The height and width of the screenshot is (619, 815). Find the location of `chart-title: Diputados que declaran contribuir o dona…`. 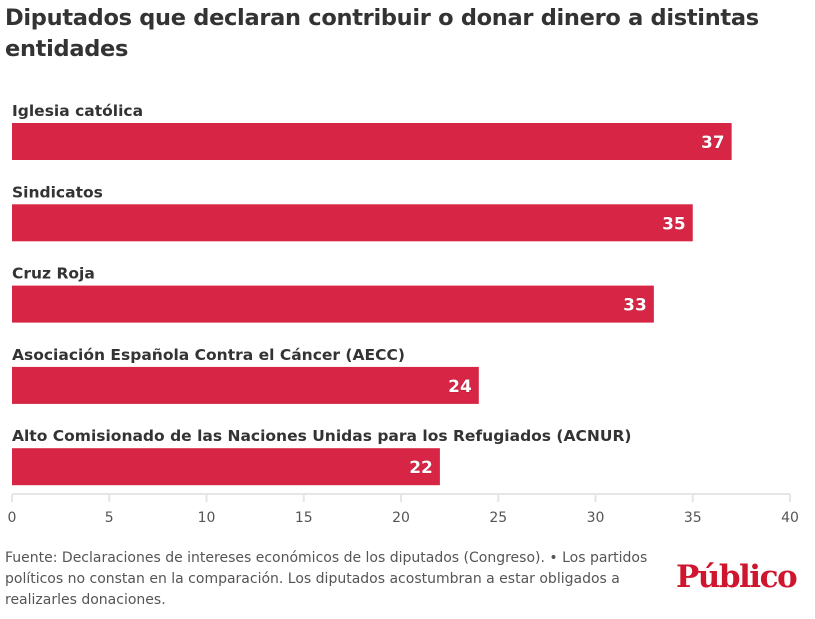

chart-title: Diputados que declaran contribuir o dona… is located at coordinates (382, 33).